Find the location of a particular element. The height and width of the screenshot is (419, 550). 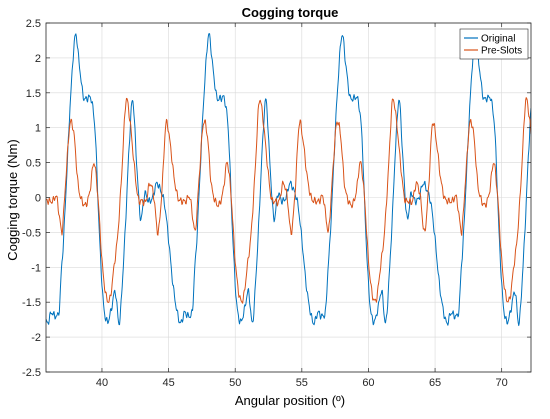

y-tick-label: 1.5 is located at coordinates (33, 94).